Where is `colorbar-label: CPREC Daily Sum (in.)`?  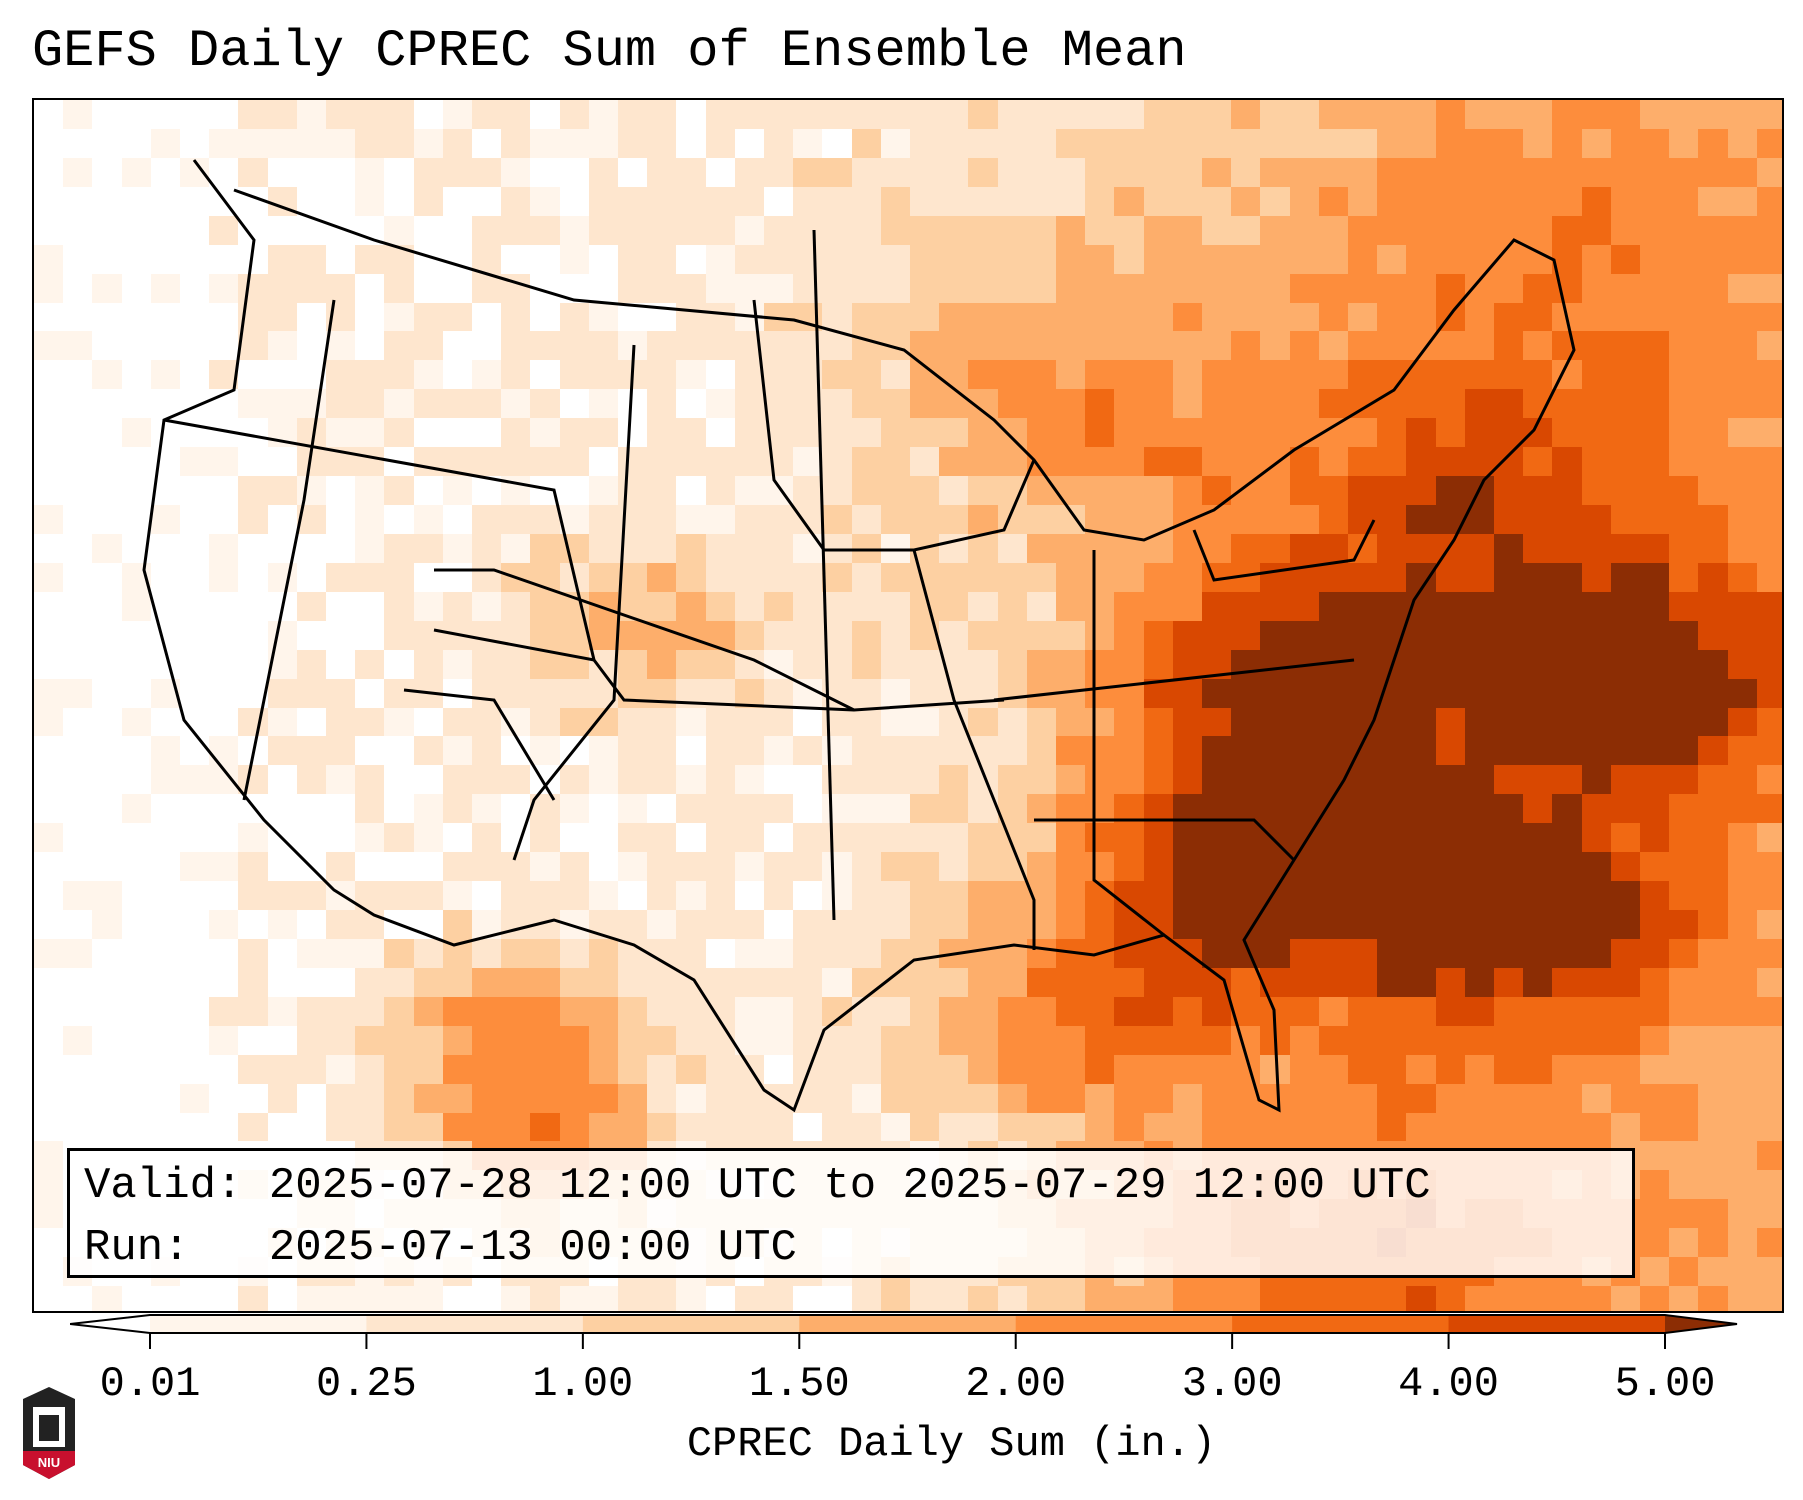
colorbar-label: CPREC Daily Sum (in.) is located at coordinates (951, 1444).